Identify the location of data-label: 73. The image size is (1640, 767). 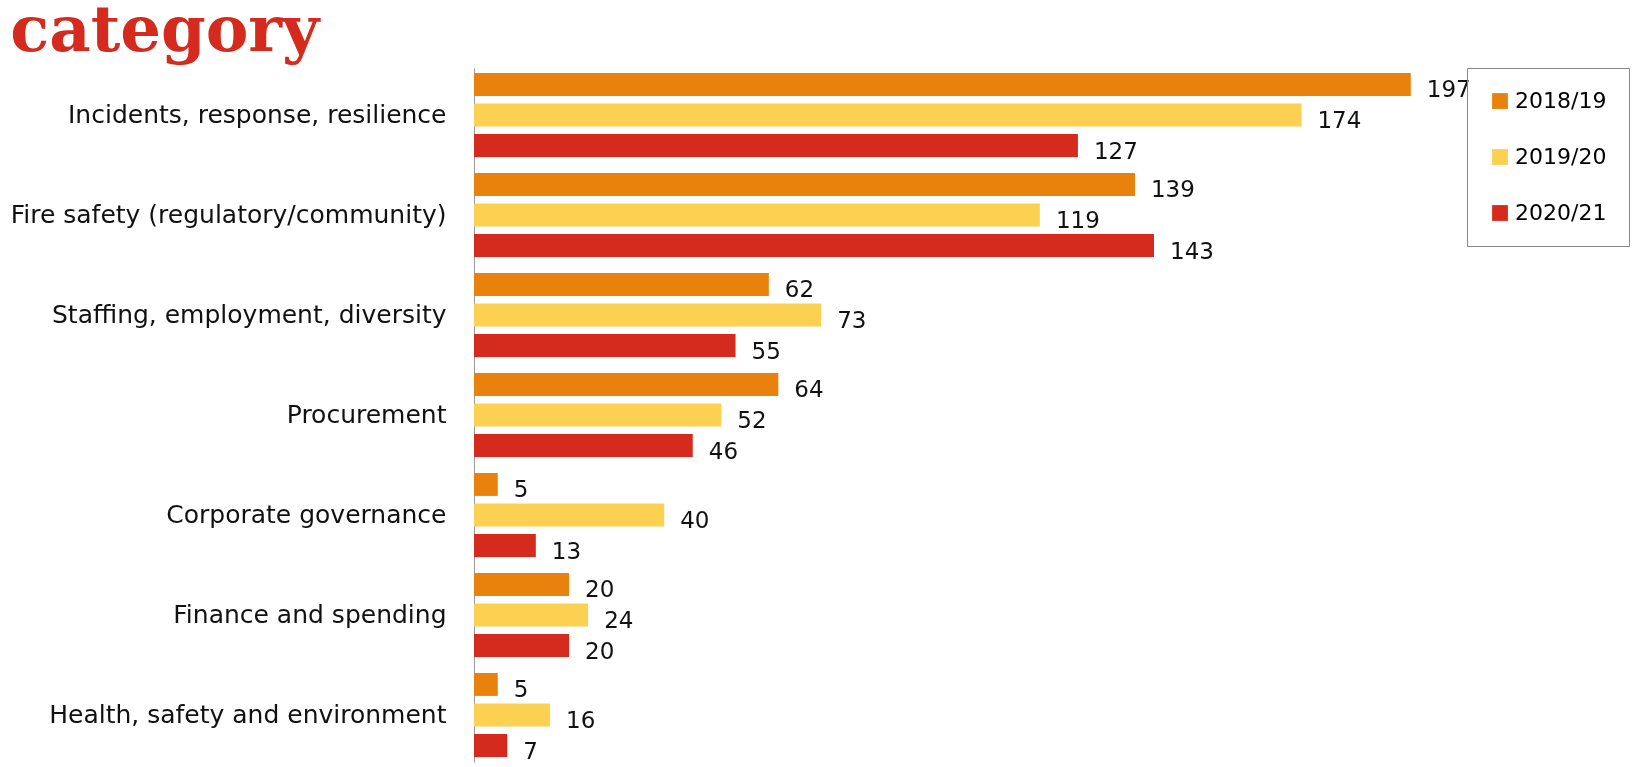
(852, 320).